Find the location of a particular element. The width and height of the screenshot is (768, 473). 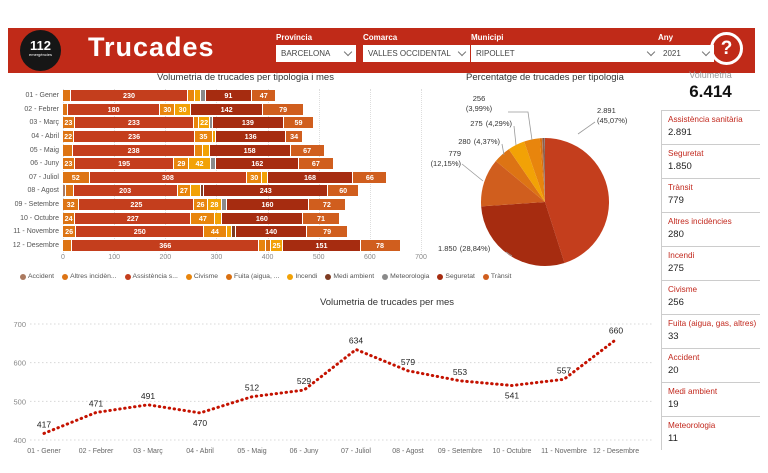

bar-segment: 24 is located at coordinates (69, 218).